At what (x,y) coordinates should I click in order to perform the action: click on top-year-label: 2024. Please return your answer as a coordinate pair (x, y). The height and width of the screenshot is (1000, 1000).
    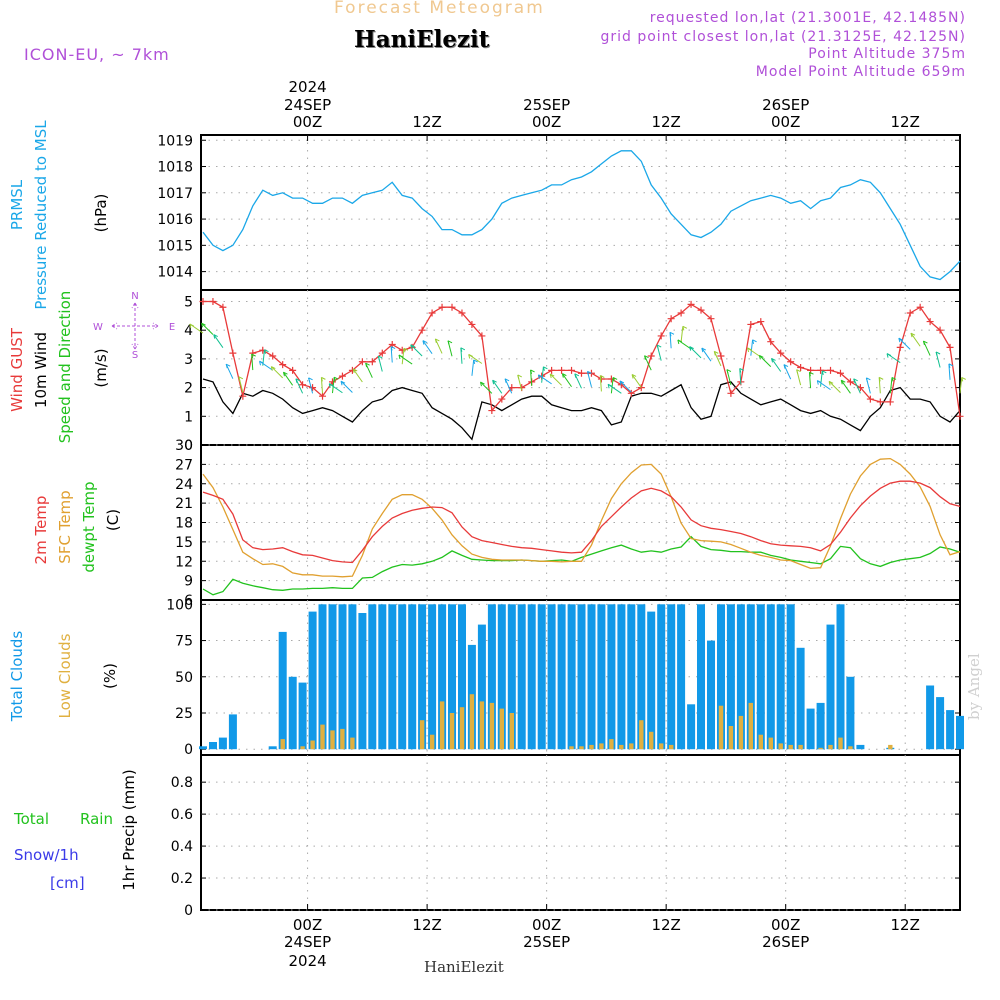
    Looking at the image, I should click on (307, 87).